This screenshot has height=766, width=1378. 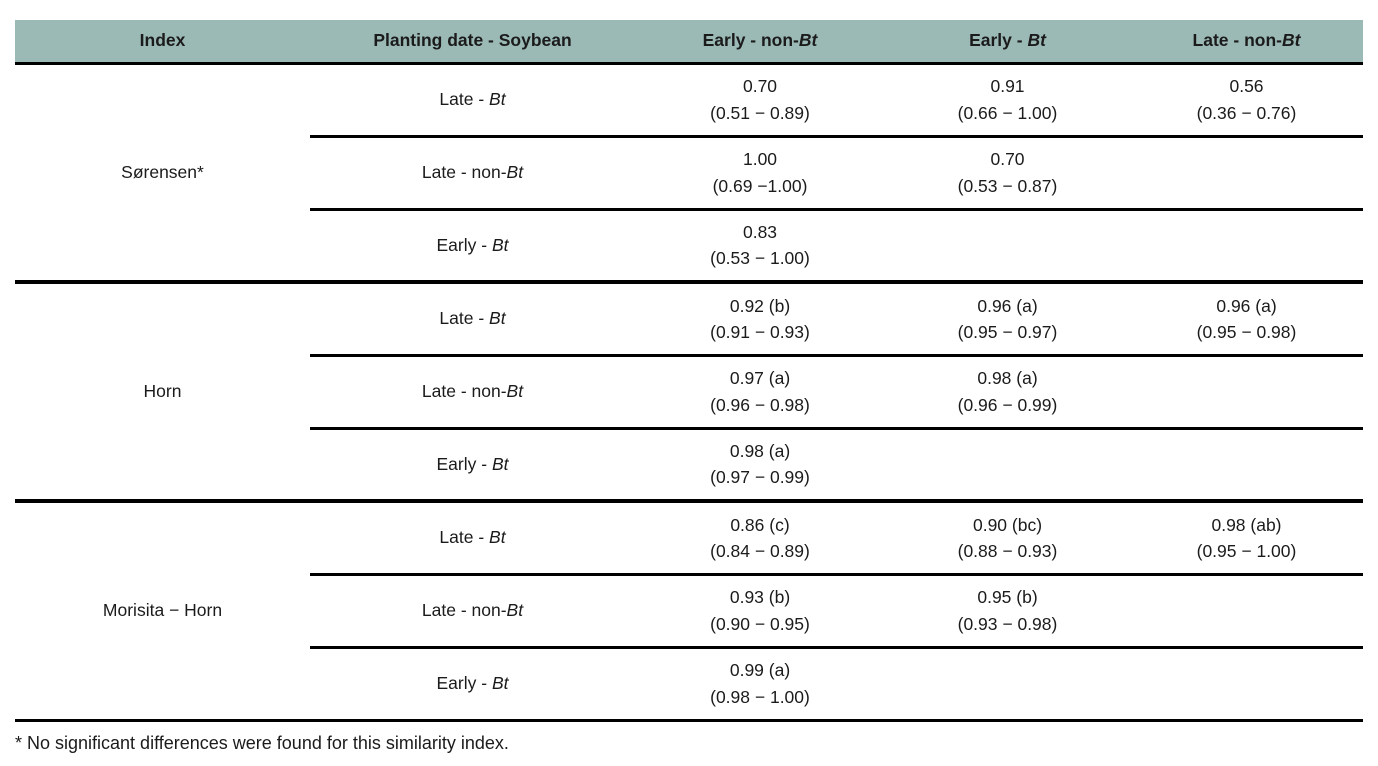 I want to click on col-header-early-bt: Early - Bt, so click(x=1007, y=42).